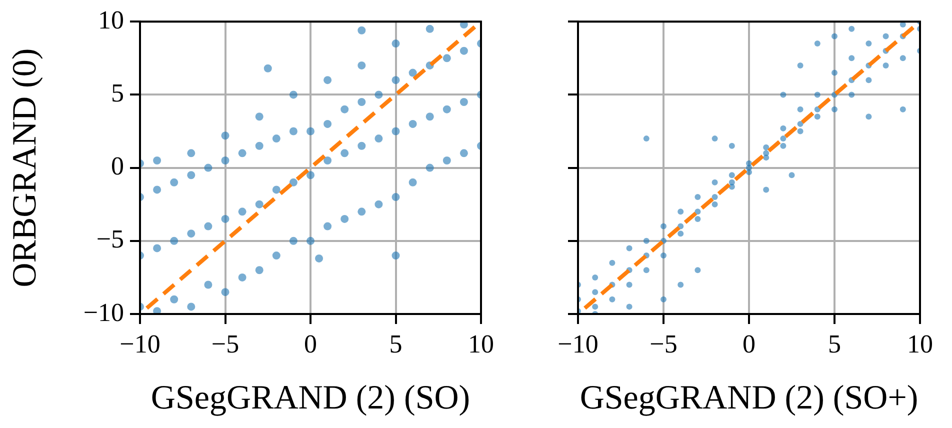  I want to click on x-axis-title: GSegGRAND (2) (SO), so click(310, 398).